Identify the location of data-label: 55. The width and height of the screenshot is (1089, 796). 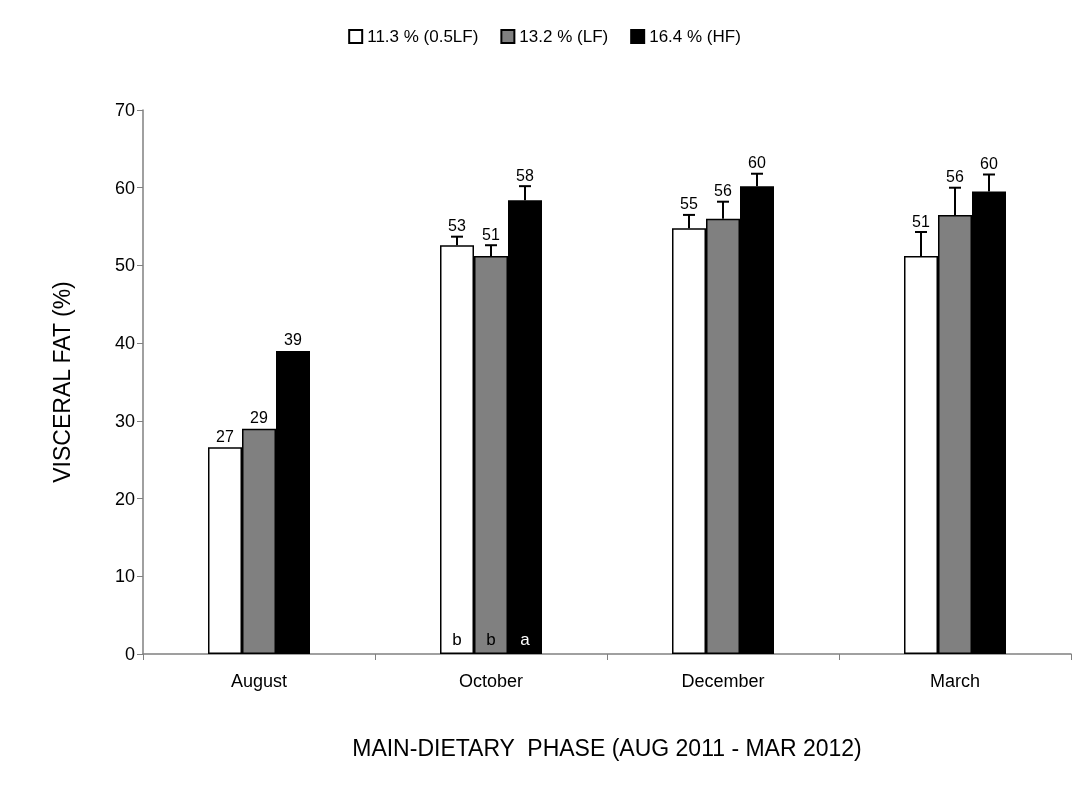
(689, 204).